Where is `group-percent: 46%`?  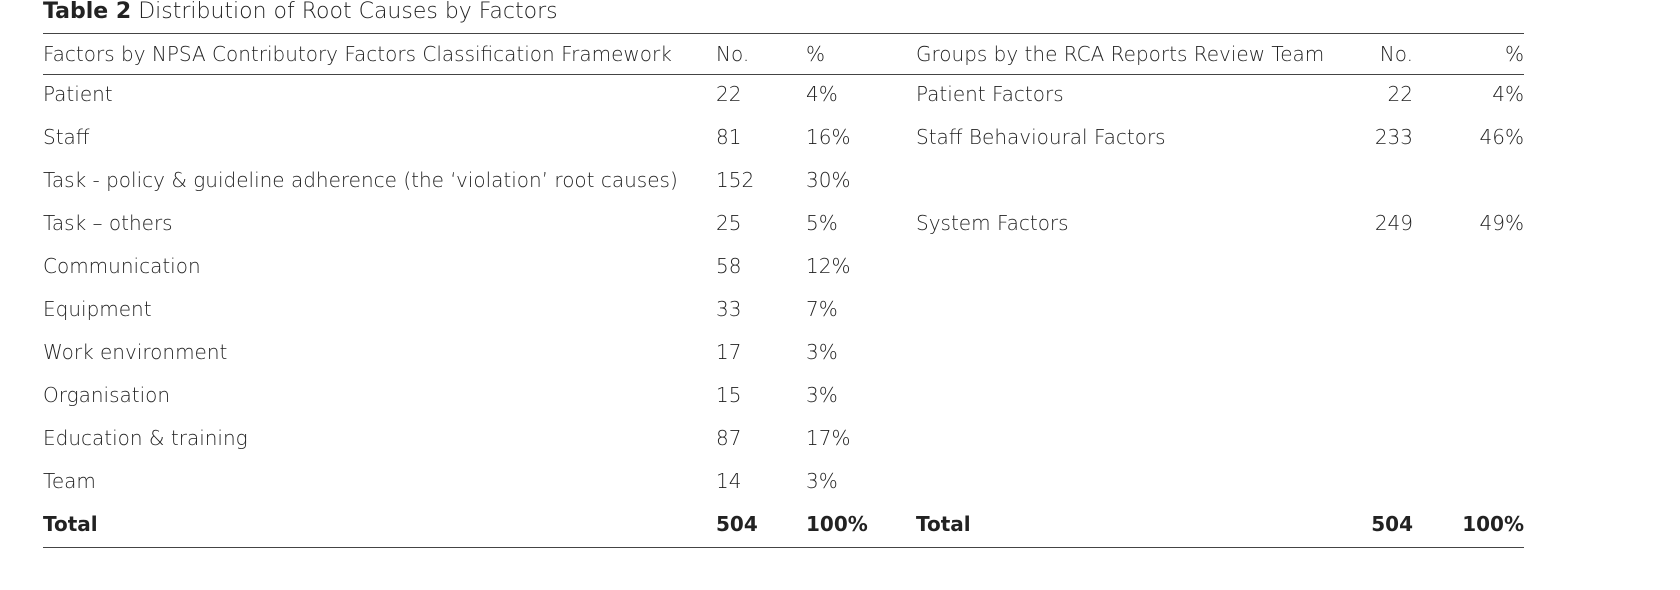
group-percent: 46% is located at coordinates (1501, 137).